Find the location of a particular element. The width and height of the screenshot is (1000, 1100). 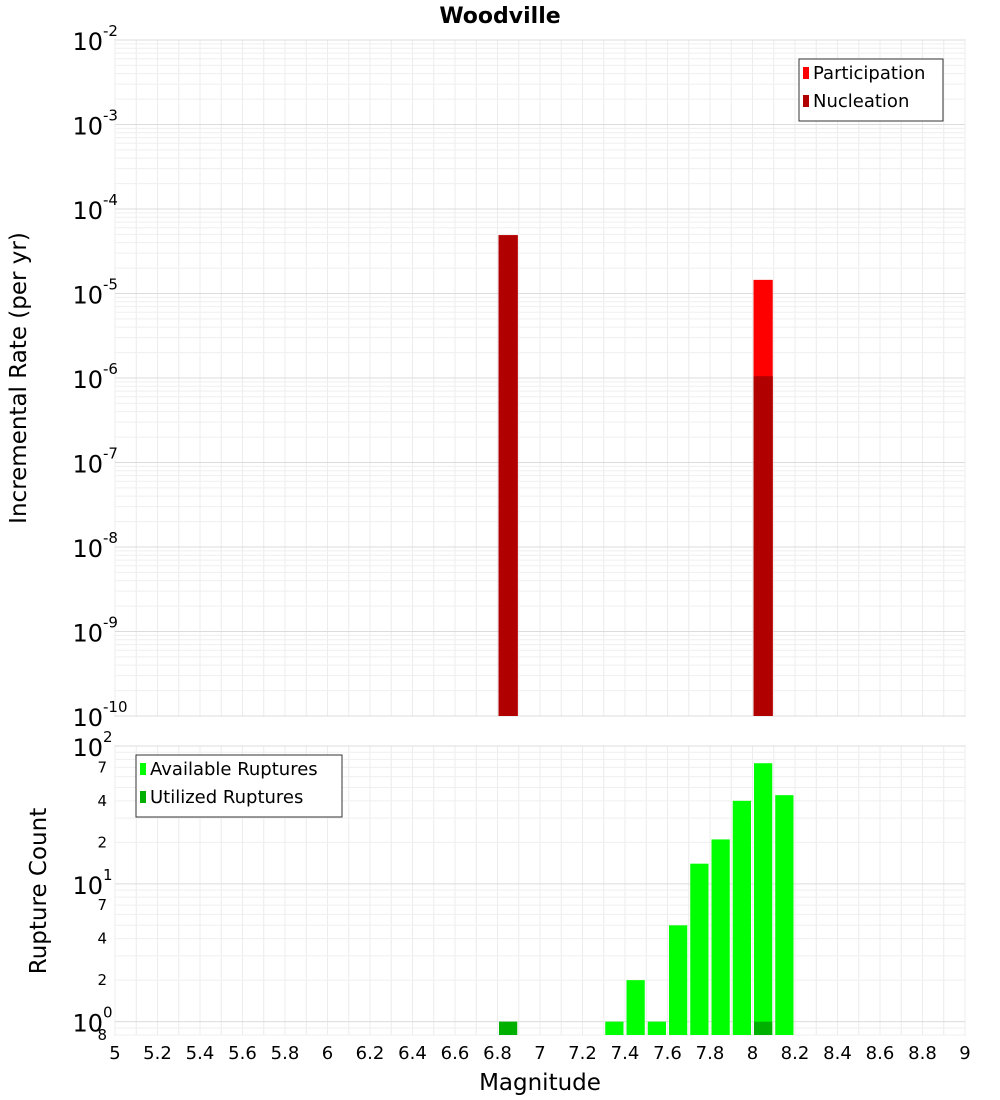

rate-legend: Participation Nucleation is located at coordinates (871, 90).